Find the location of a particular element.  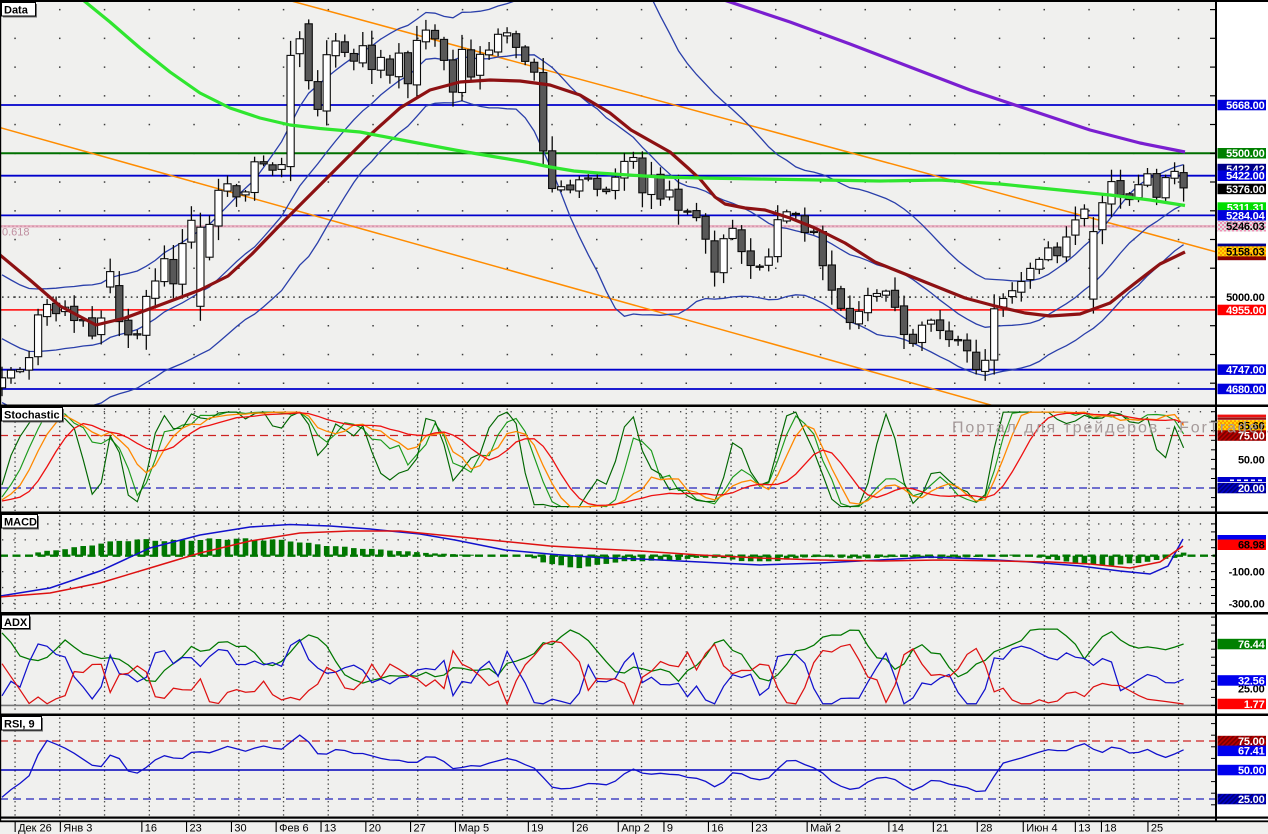

svg-text: 4747.00 is located at coordinates (1245, 371).